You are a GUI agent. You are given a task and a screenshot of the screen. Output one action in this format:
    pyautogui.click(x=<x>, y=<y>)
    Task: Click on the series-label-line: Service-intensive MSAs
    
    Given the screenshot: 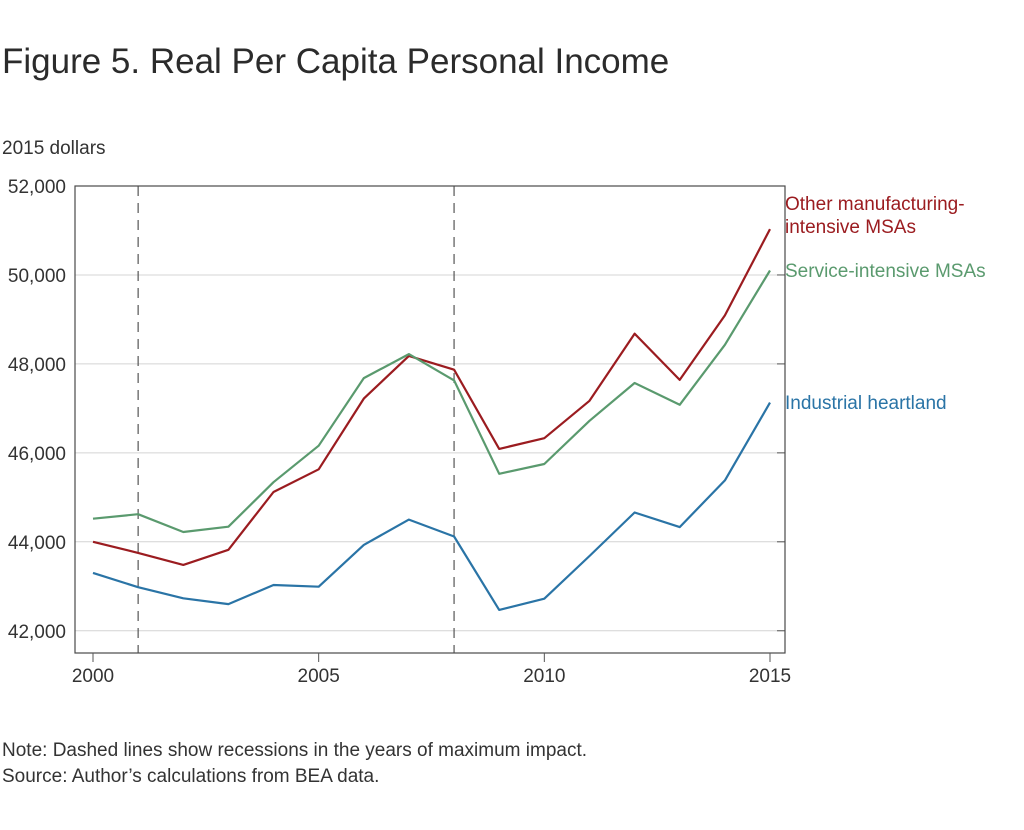 What is the action you would take?
    pyautogui.click(x=885, y=271)
    